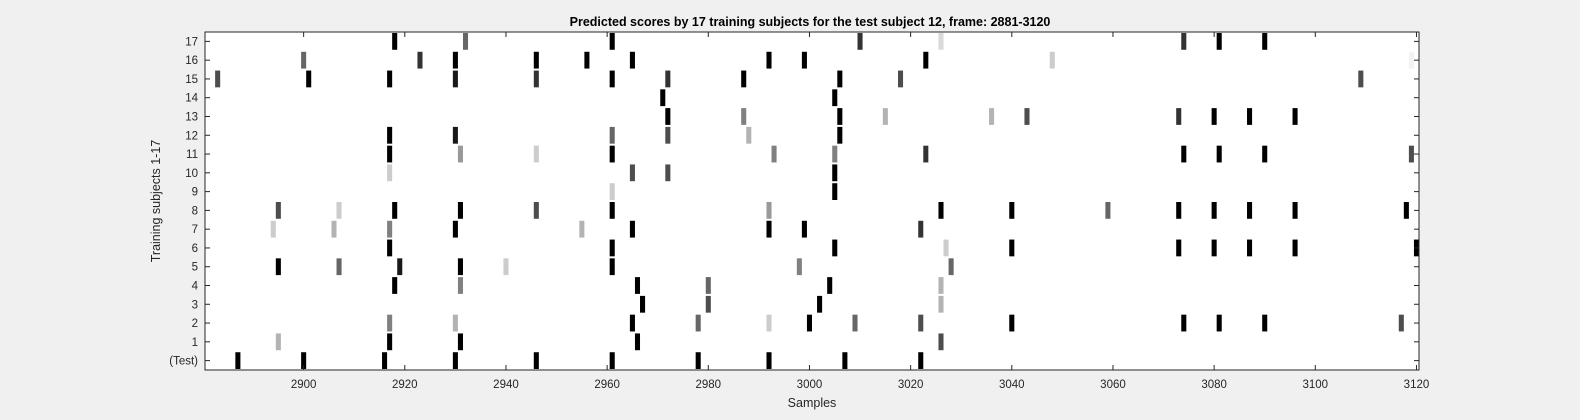 Image resolution: width=1580 pixels, height=420 pixels. I want to click on y-tick-label: 8, so click(195, 211).